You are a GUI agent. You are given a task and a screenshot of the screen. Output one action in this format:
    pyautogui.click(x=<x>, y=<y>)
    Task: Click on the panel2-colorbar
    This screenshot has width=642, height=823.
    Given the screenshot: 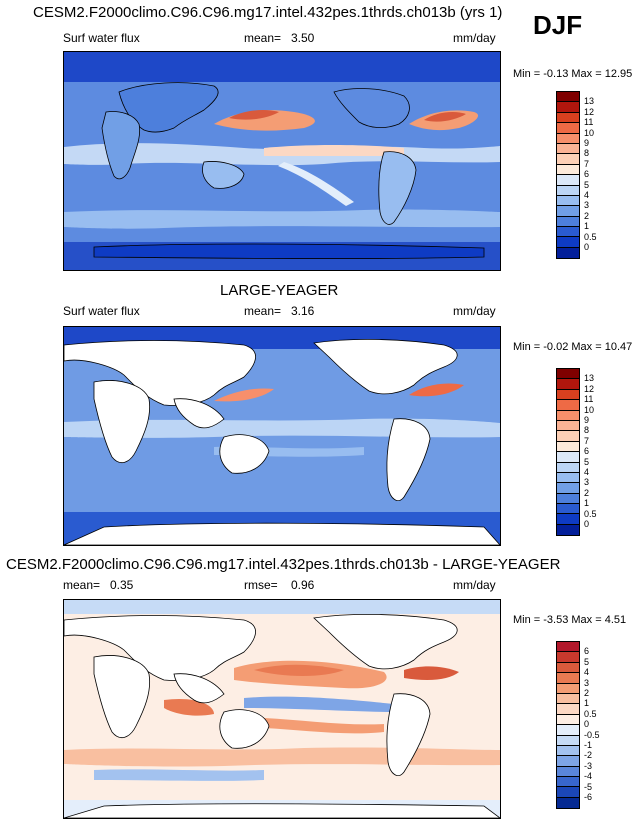 What is the action you would take?
    pyautogui.click(x=568, y=452)
    